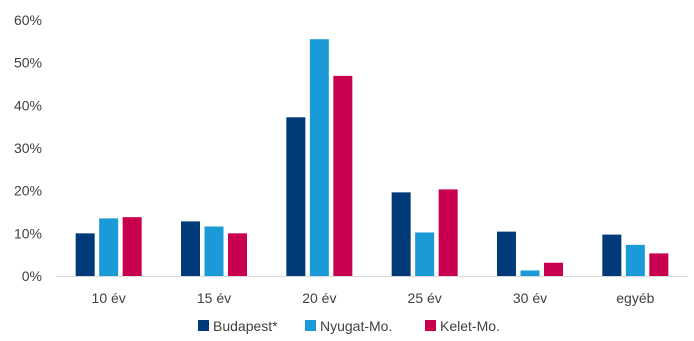 The image size is (694, 341). What do you see at coordinates (214, 298) in the screenshot?
I see `x-tick-label: 15 év` at bounding box center [214, 298].